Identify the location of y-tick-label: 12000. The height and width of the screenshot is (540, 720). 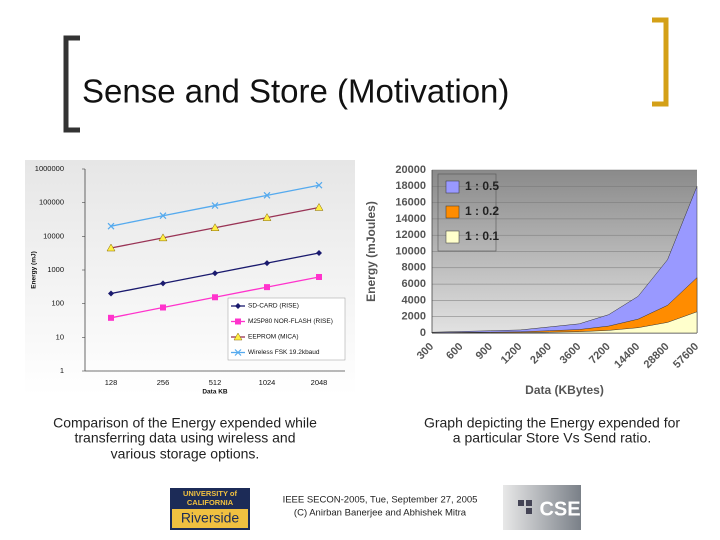
(410, 235).